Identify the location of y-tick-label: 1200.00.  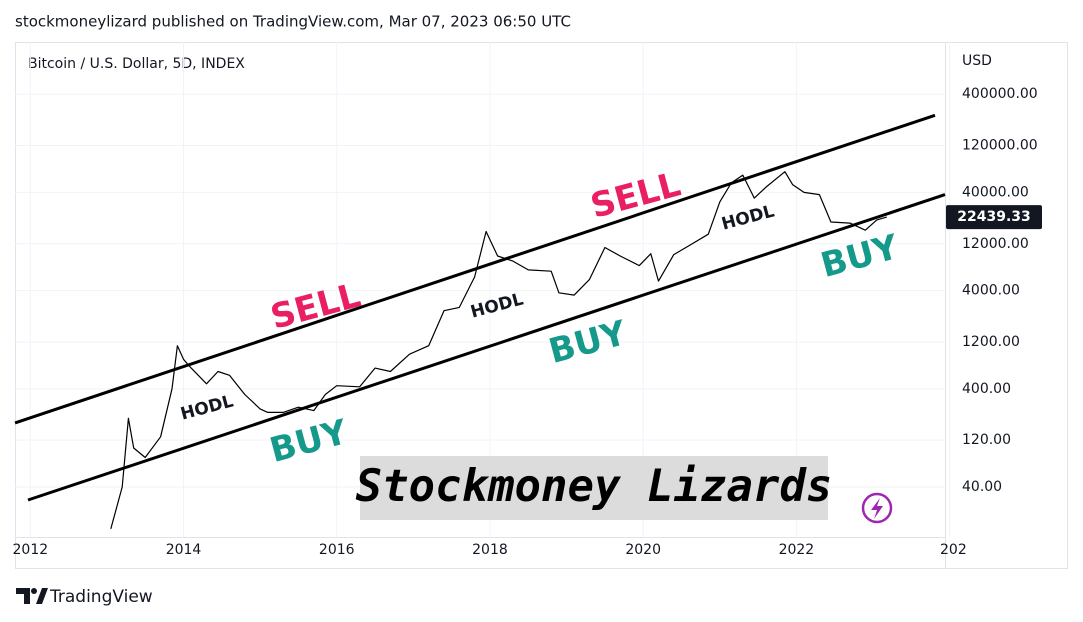
(991, 342).